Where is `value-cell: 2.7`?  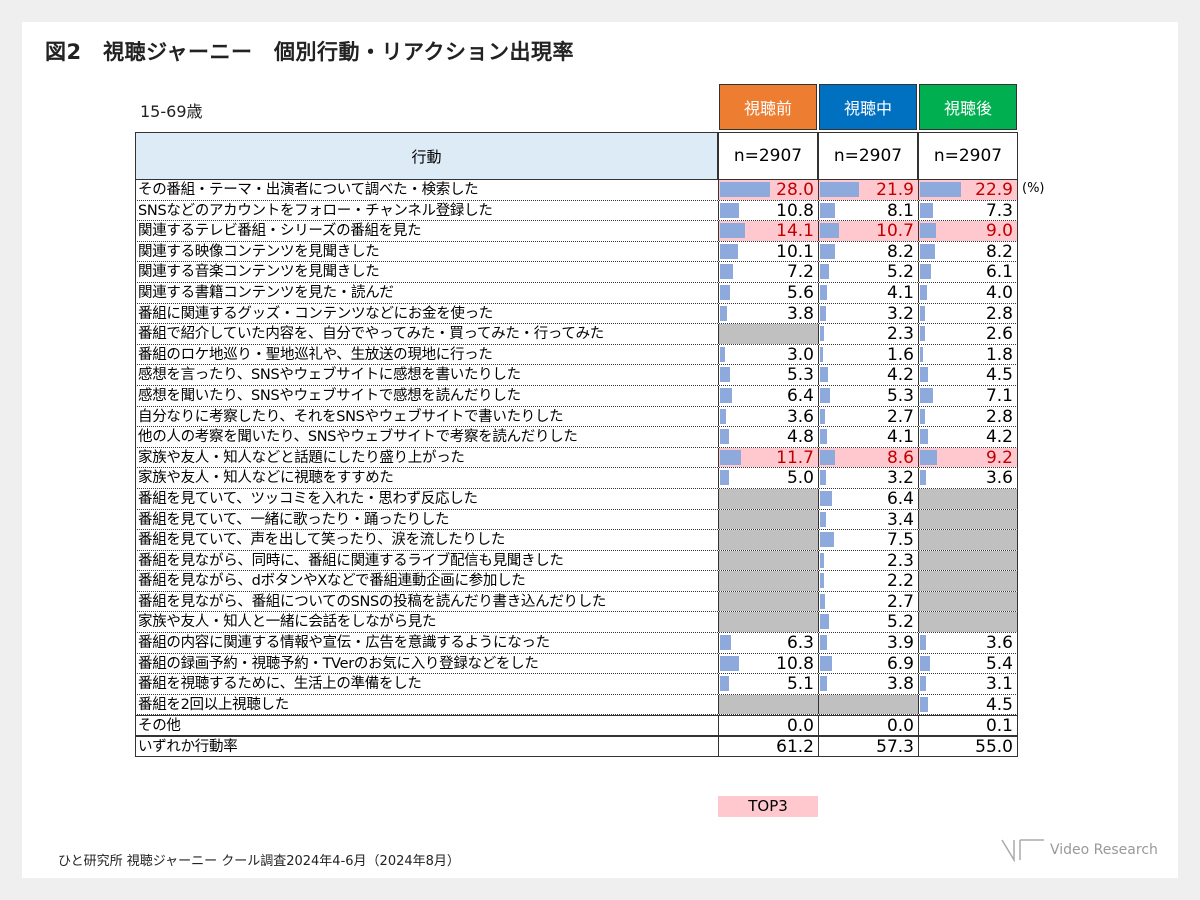
value-cell: 2.7 is located at coordinates (868, 601).